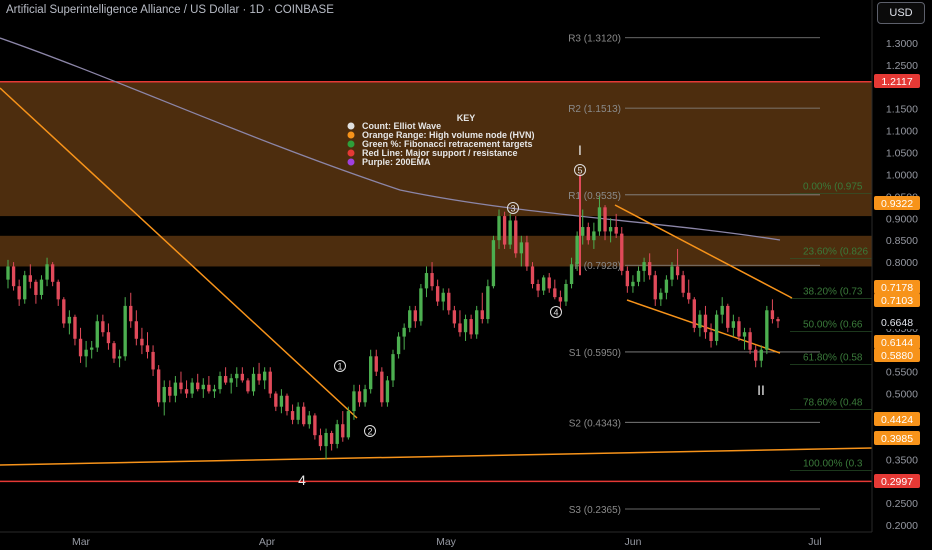 The width and height of the screenshot is (932, 550). I want to click on price-label-text: 1.2117, so click(896, 82).